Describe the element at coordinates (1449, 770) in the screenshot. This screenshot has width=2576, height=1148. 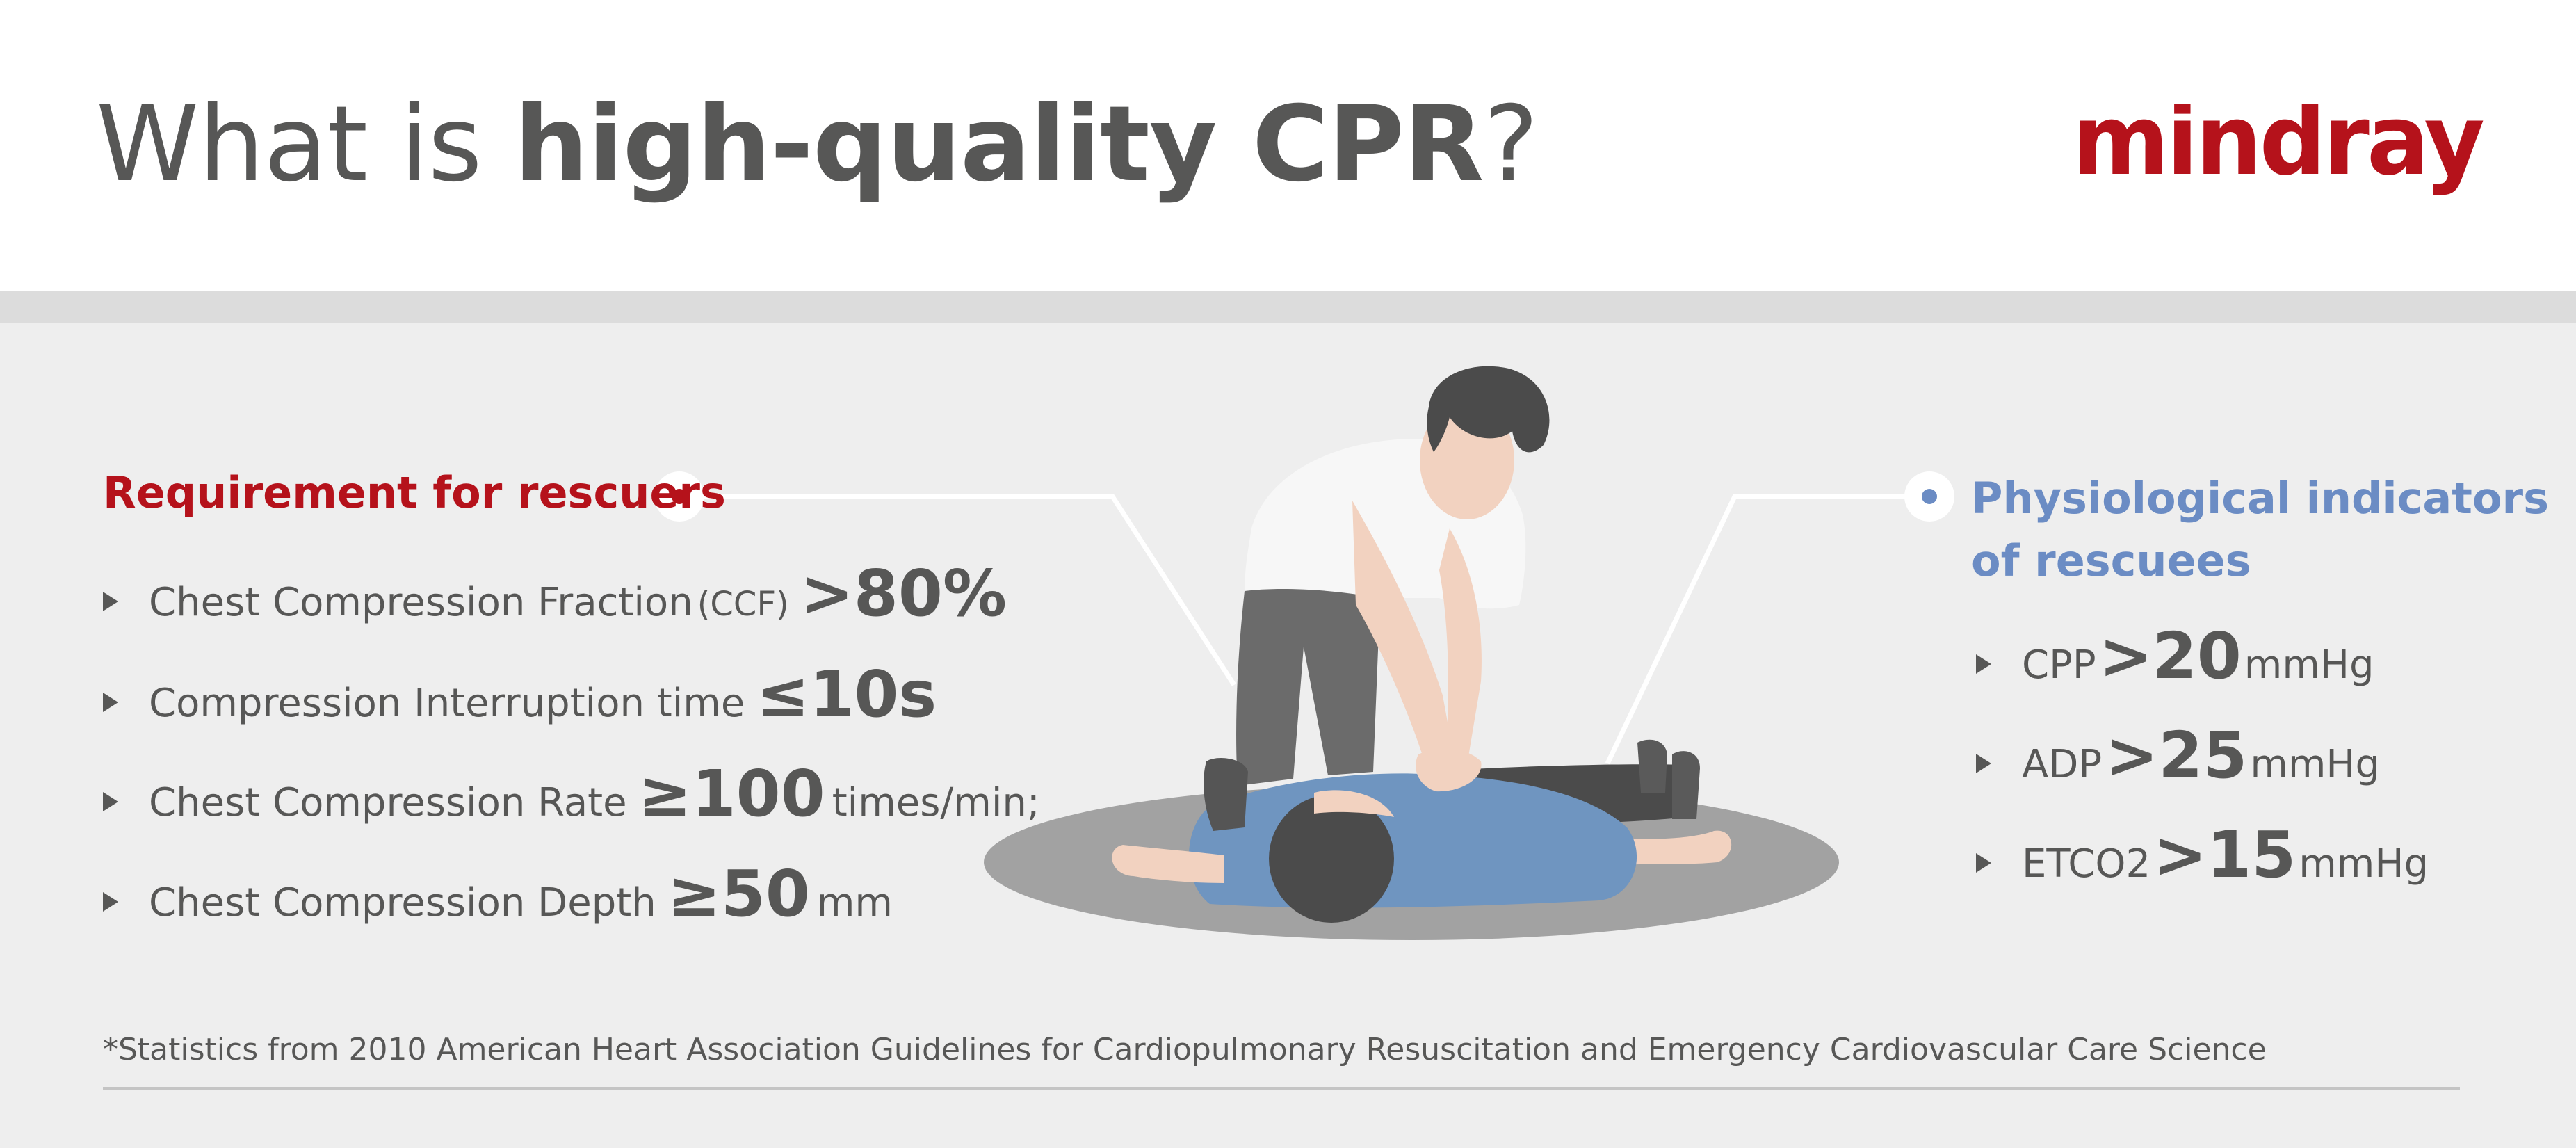
I see `rescuer-hands` at that location.